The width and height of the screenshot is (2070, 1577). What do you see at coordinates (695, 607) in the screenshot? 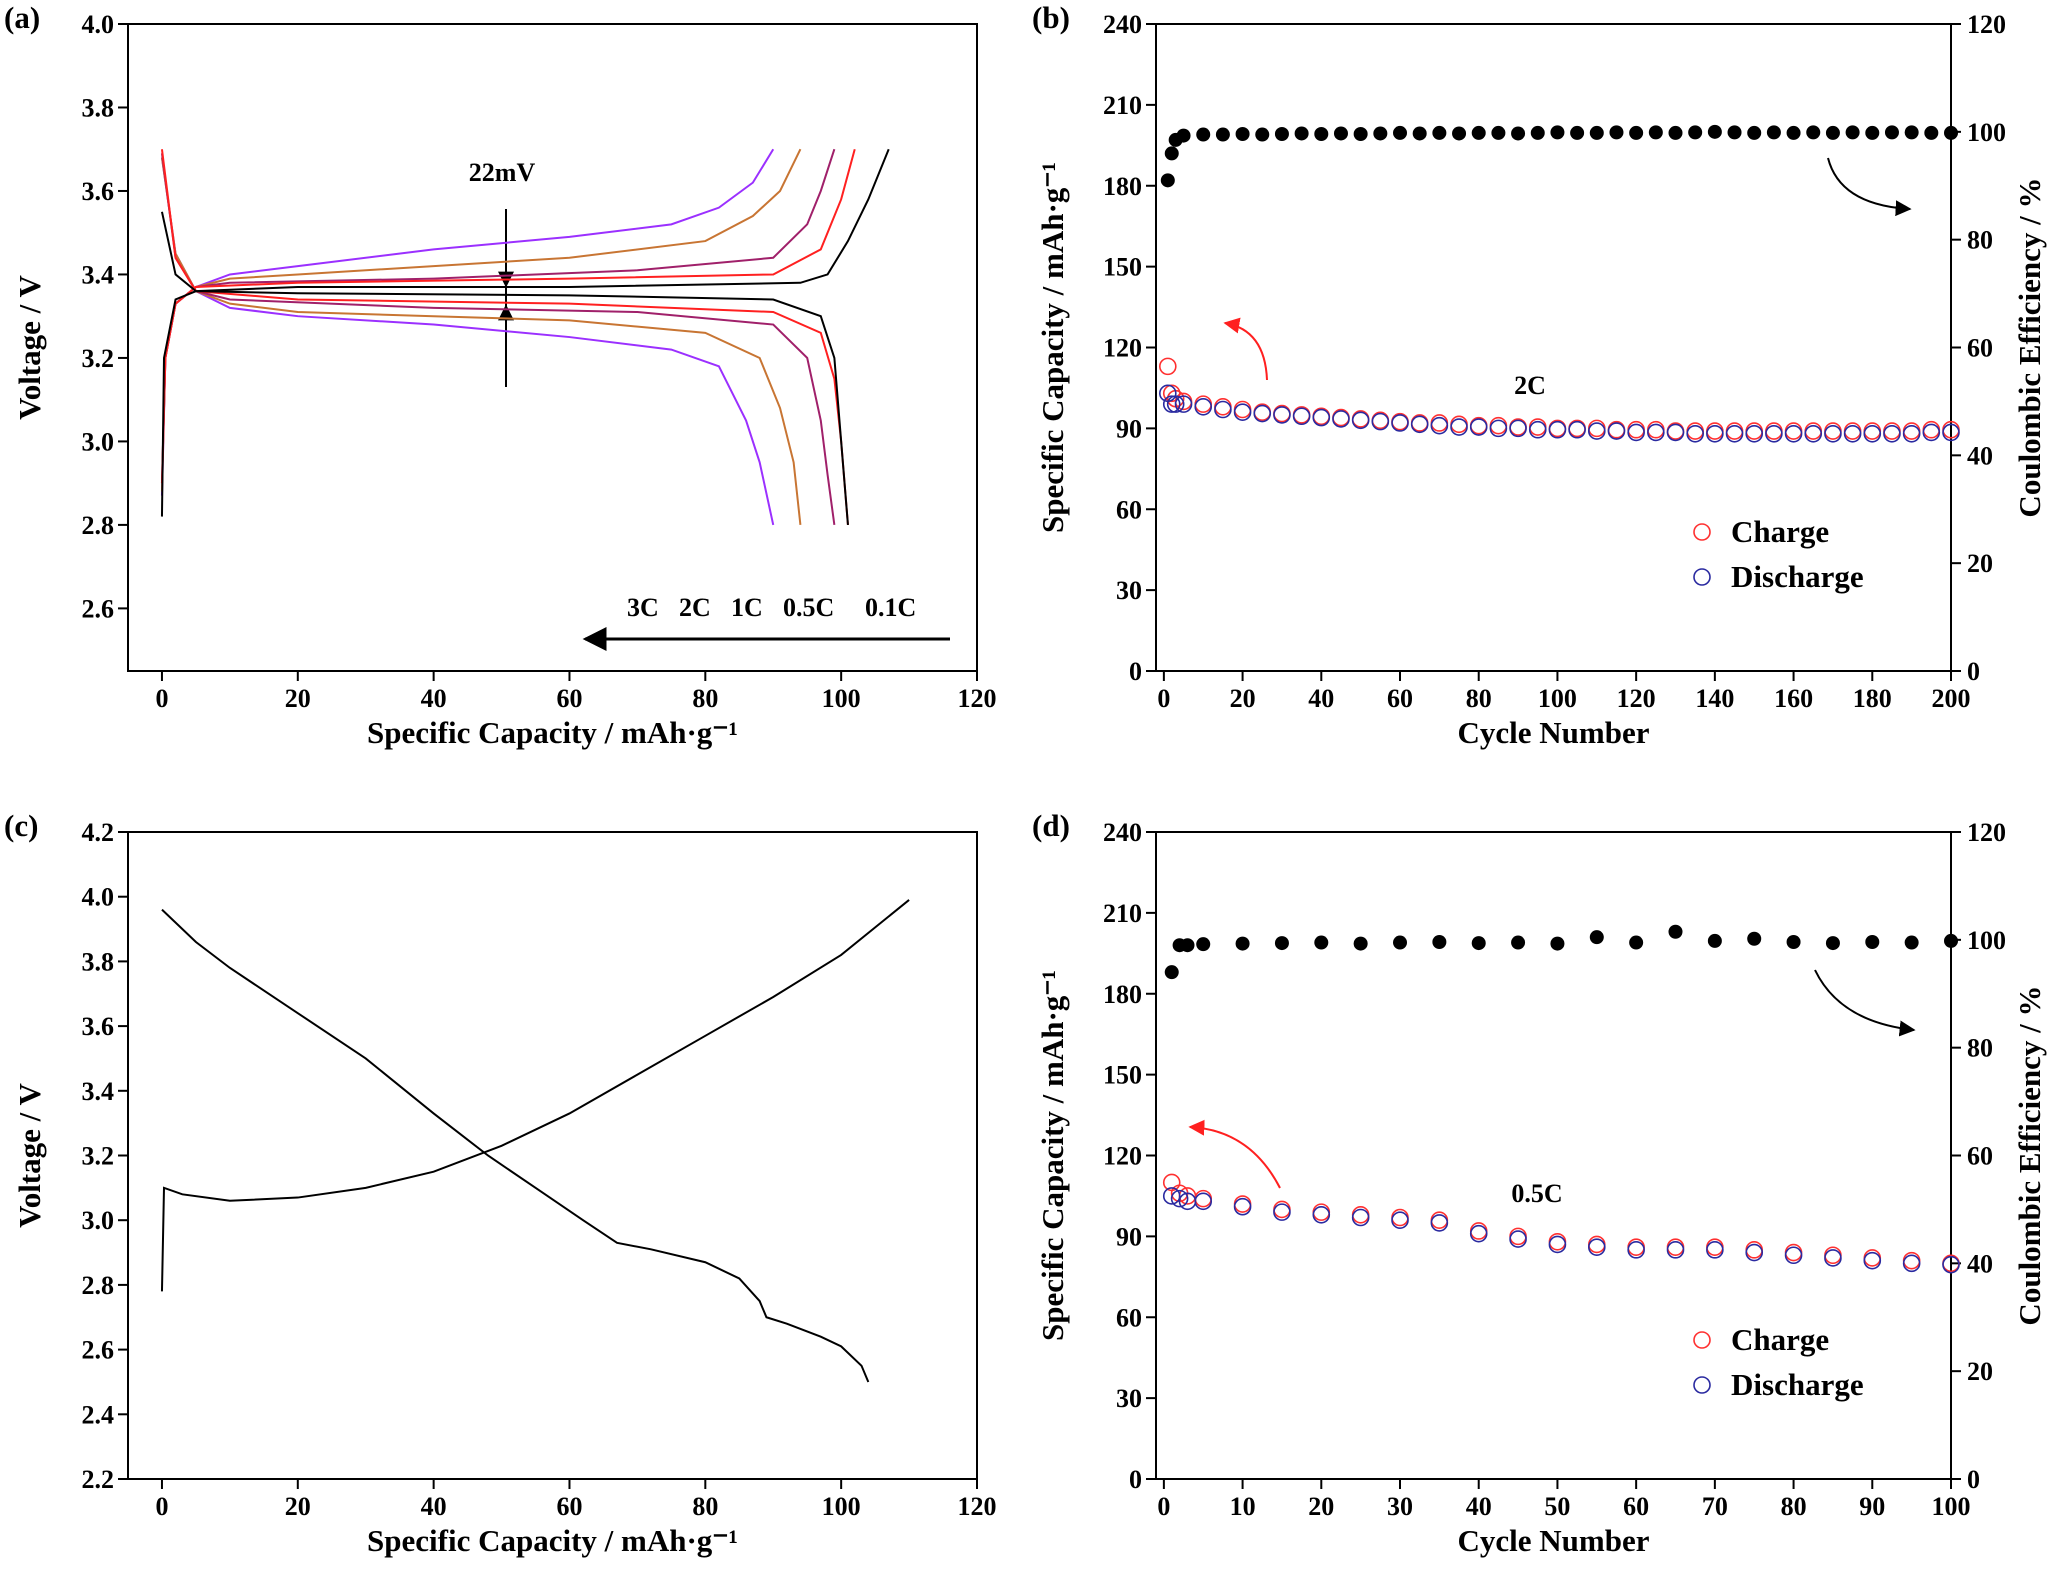
I see `legend-label: 2C` at bounding box center [695, 607].